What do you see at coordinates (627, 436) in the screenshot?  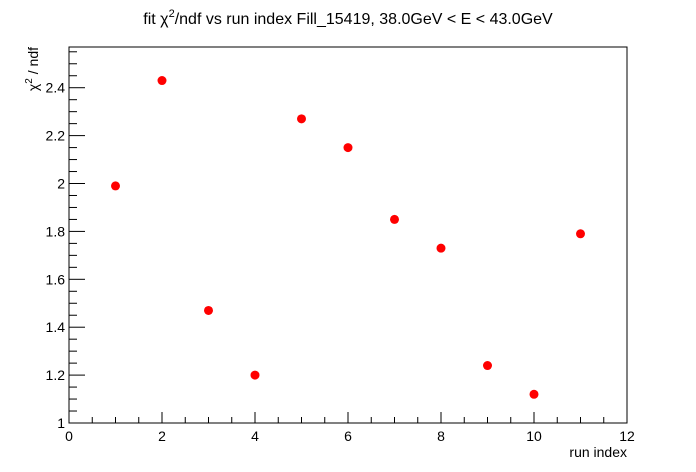 I see `x-tick-label: 12` at bounding box center [627, 436].